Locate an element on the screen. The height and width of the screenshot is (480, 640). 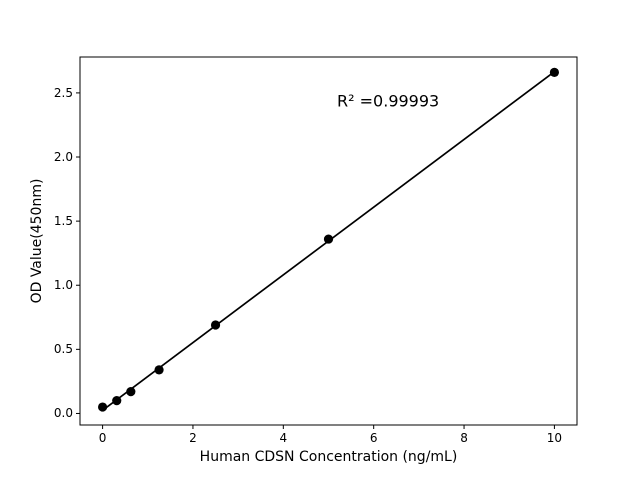
y-tick-label: 1.5 is located at coordinates (63, 221).